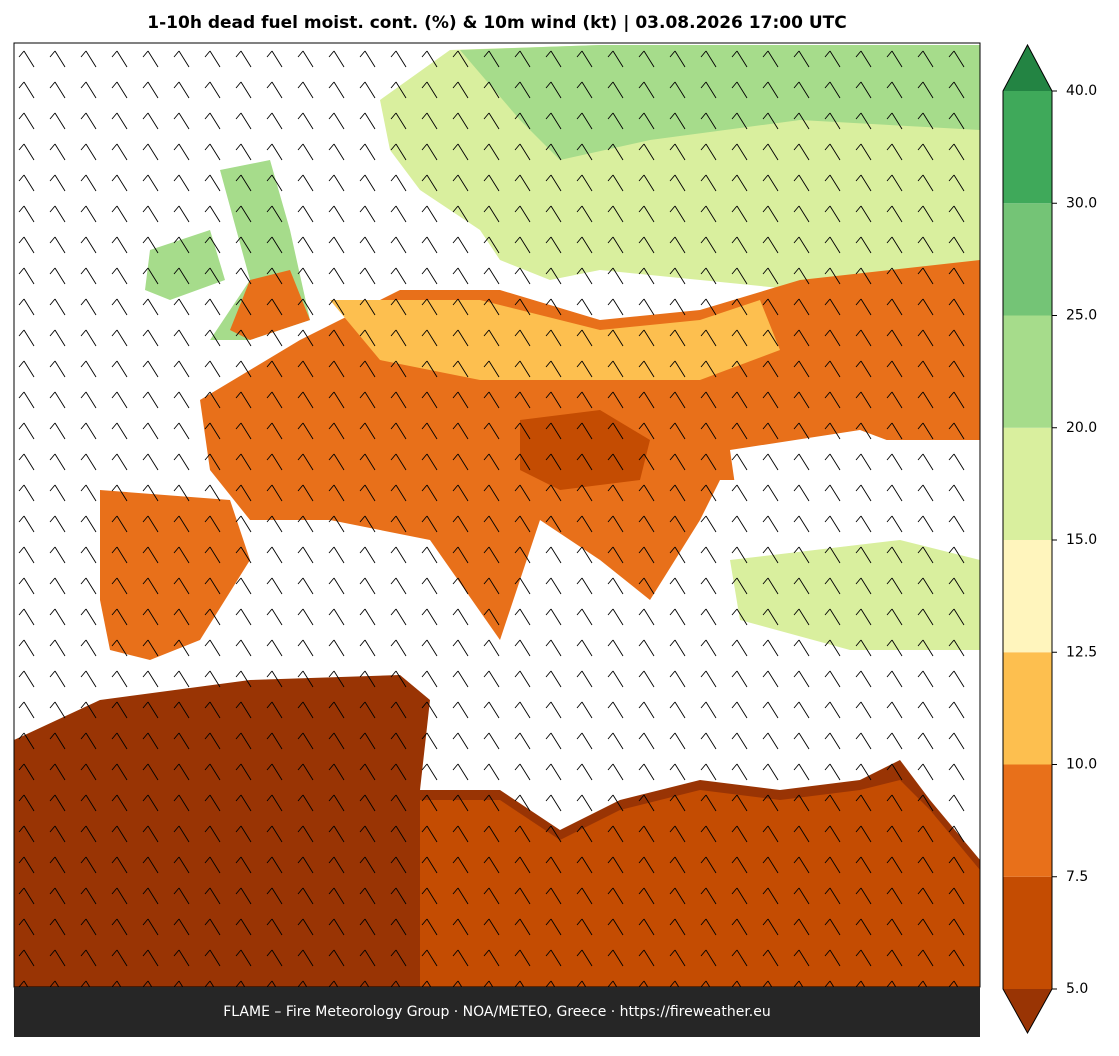 This screenshot has height=1056, width=1119. What do you see at coordinates (1081, 203) in the screenshot?
I see `colorbar-tick-label: 30.0` at bounding box center [1081, 203].